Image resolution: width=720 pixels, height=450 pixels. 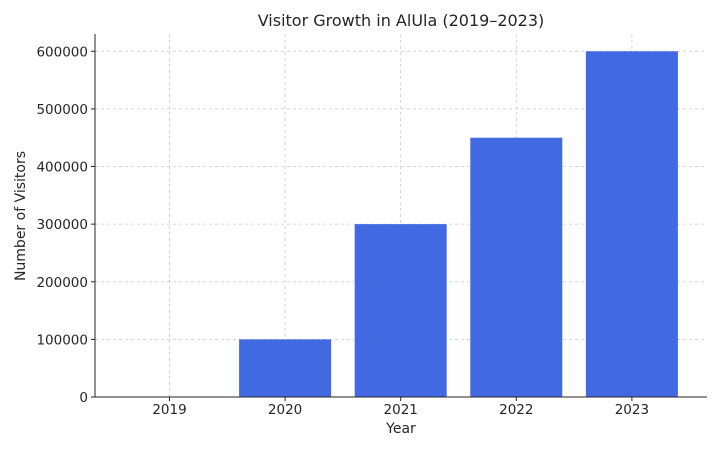 I want to click on y-tick-label: 500000, so click(x=62, y=110).